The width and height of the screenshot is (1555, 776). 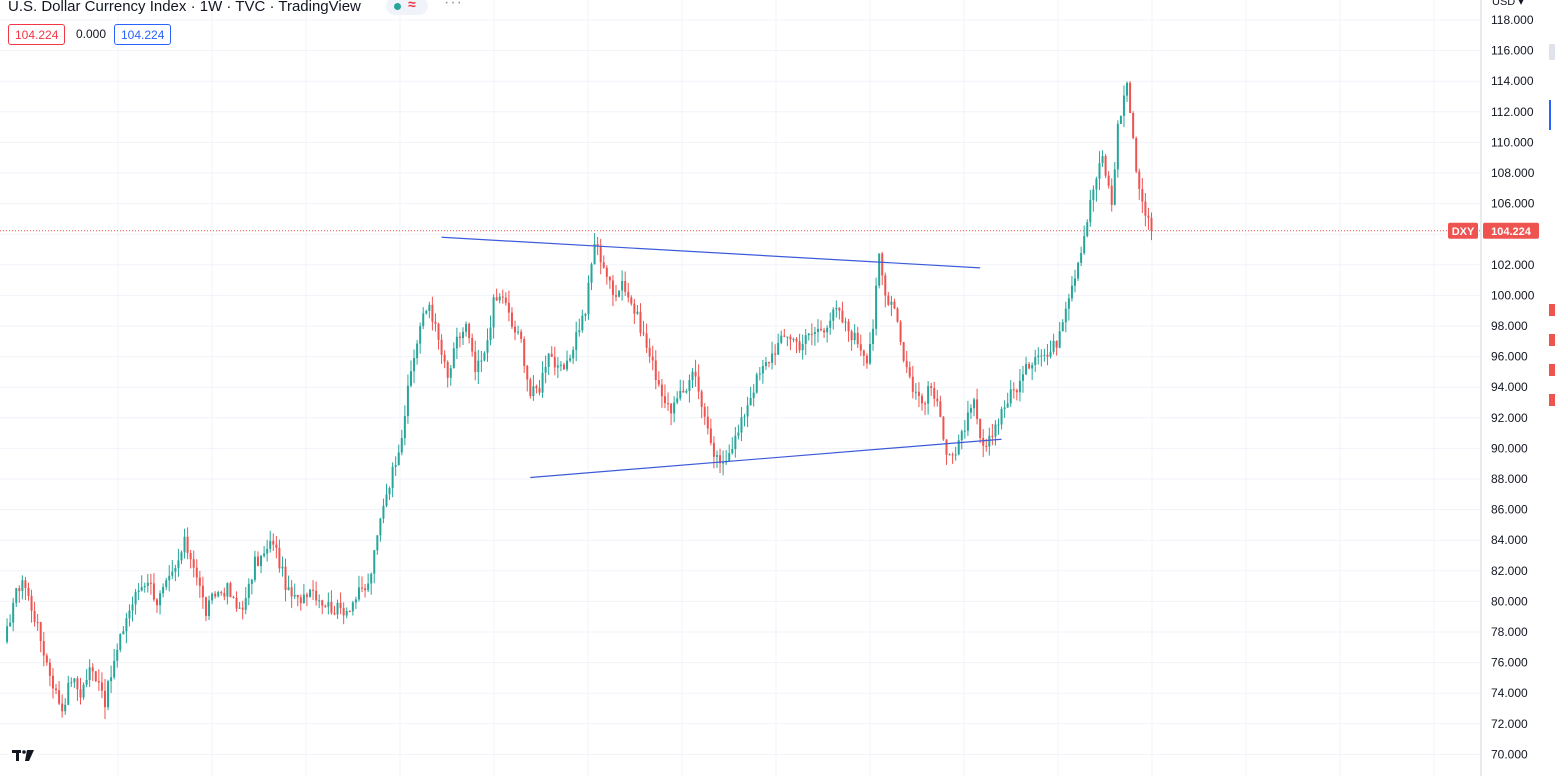 What do you see at coordinates (1552, 115) in the screenshot?
I see `side-toolbar-button-active` at bounding box center [1552, 115].